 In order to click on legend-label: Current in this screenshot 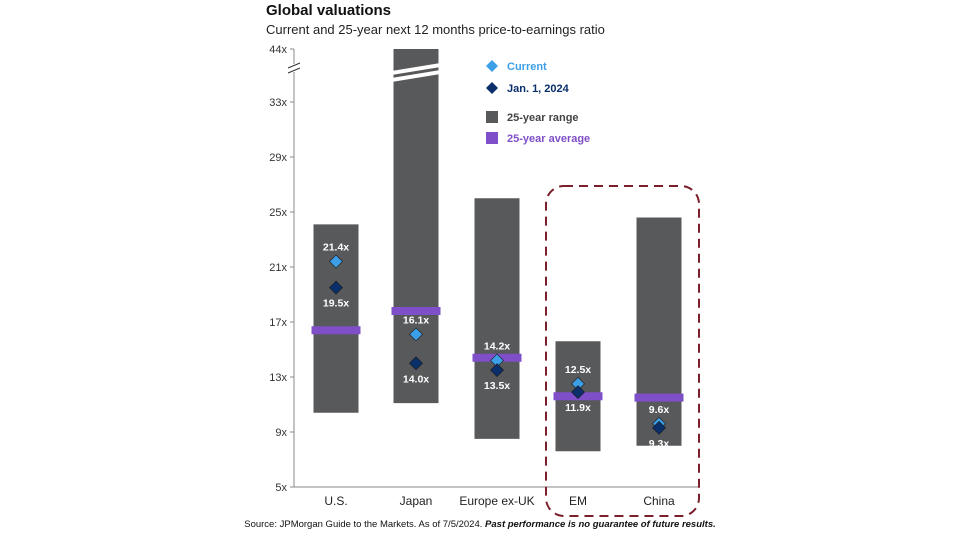, I will do `click(527, 67)`.